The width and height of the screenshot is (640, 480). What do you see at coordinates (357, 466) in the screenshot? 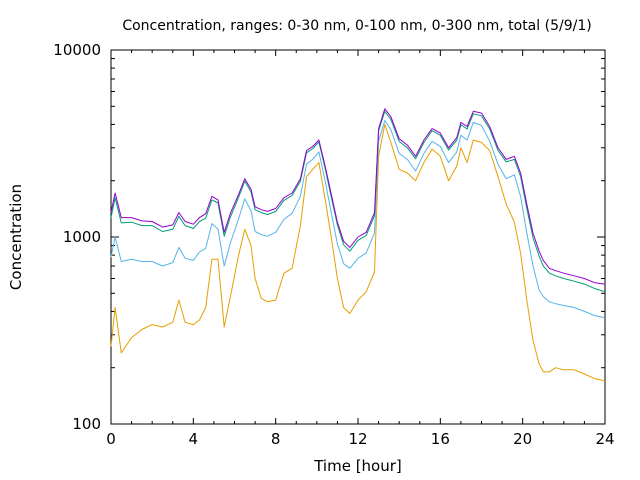
I see `x-axis-label: Time [hour]` at bounding box center [357, 466].